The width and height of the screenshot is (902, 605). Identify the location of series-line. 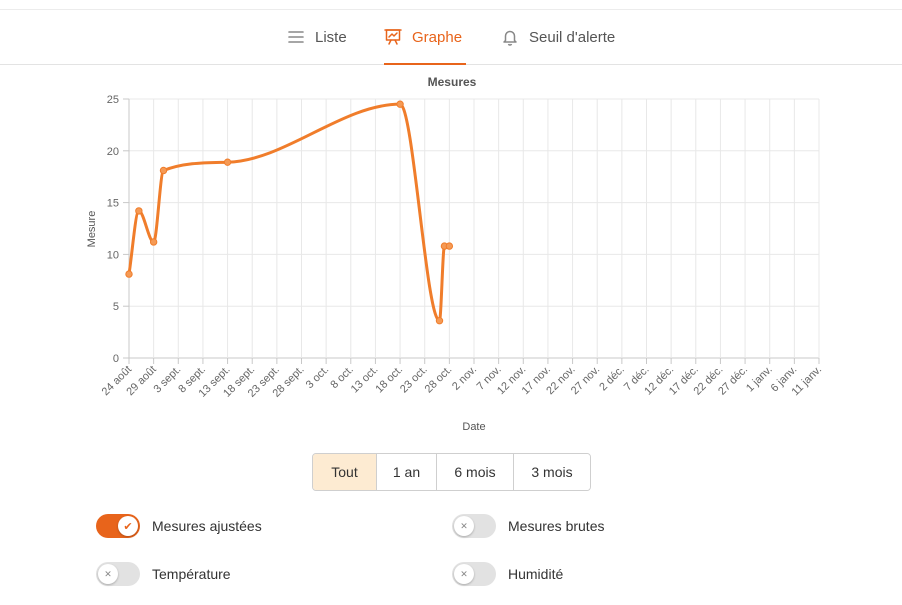
(289, 212).